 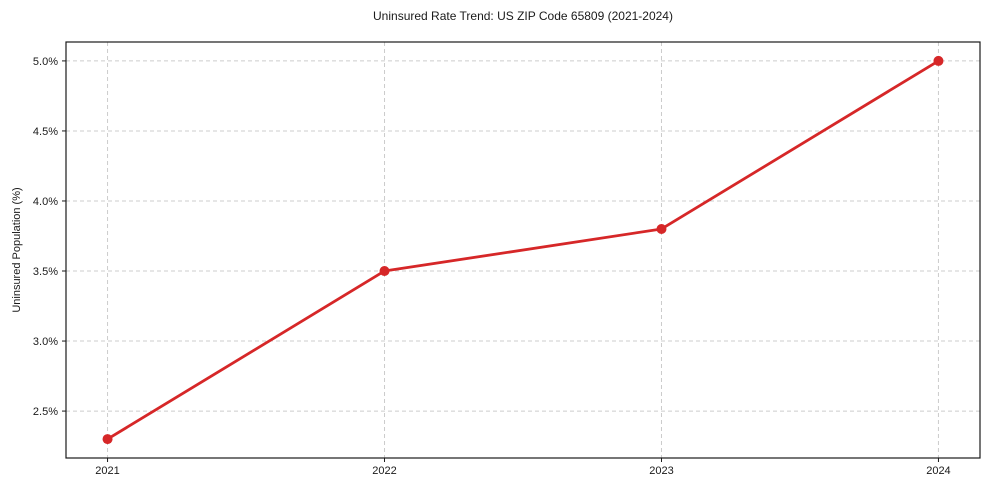 I want to click on y-axis-label: Uninsured Population (%), so click(x=17, y=250).